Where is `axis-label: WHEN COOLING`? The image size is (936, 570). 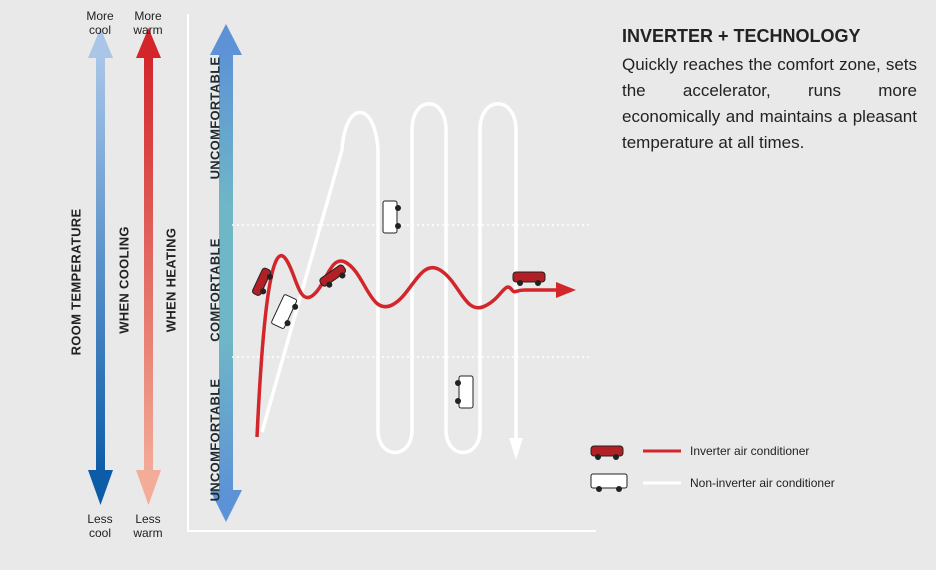 axis-label: WHEN COOLING is located at coordinates (124, 280).